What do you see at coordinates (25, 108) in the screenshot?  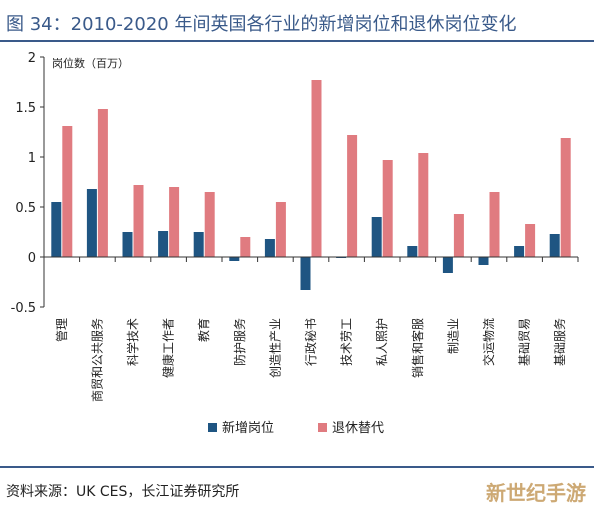 I see `y-tick-label: 1.5` at bounding box center [25, 108].